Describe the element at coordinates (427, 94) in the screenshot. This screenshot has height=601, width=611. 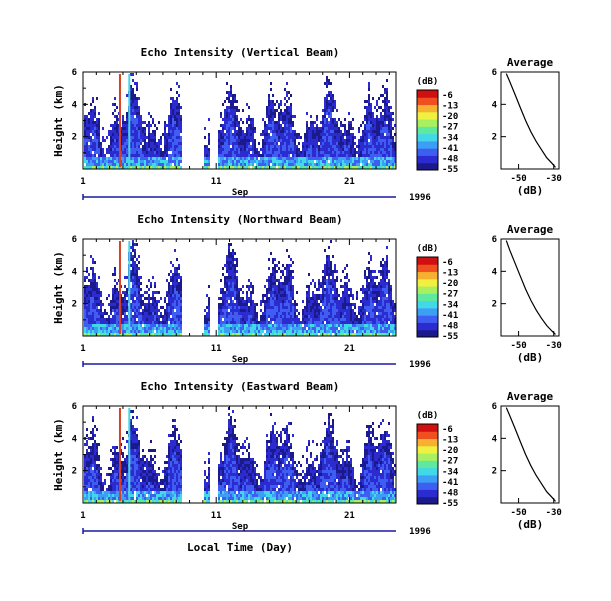
I see `colorbar-segment` at that location.